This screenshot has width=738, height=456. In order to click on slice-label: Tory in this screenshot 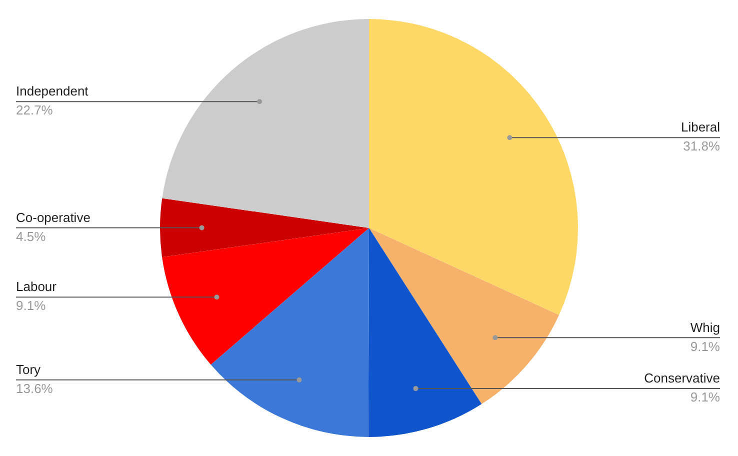, I will do `click(29, 369)`.